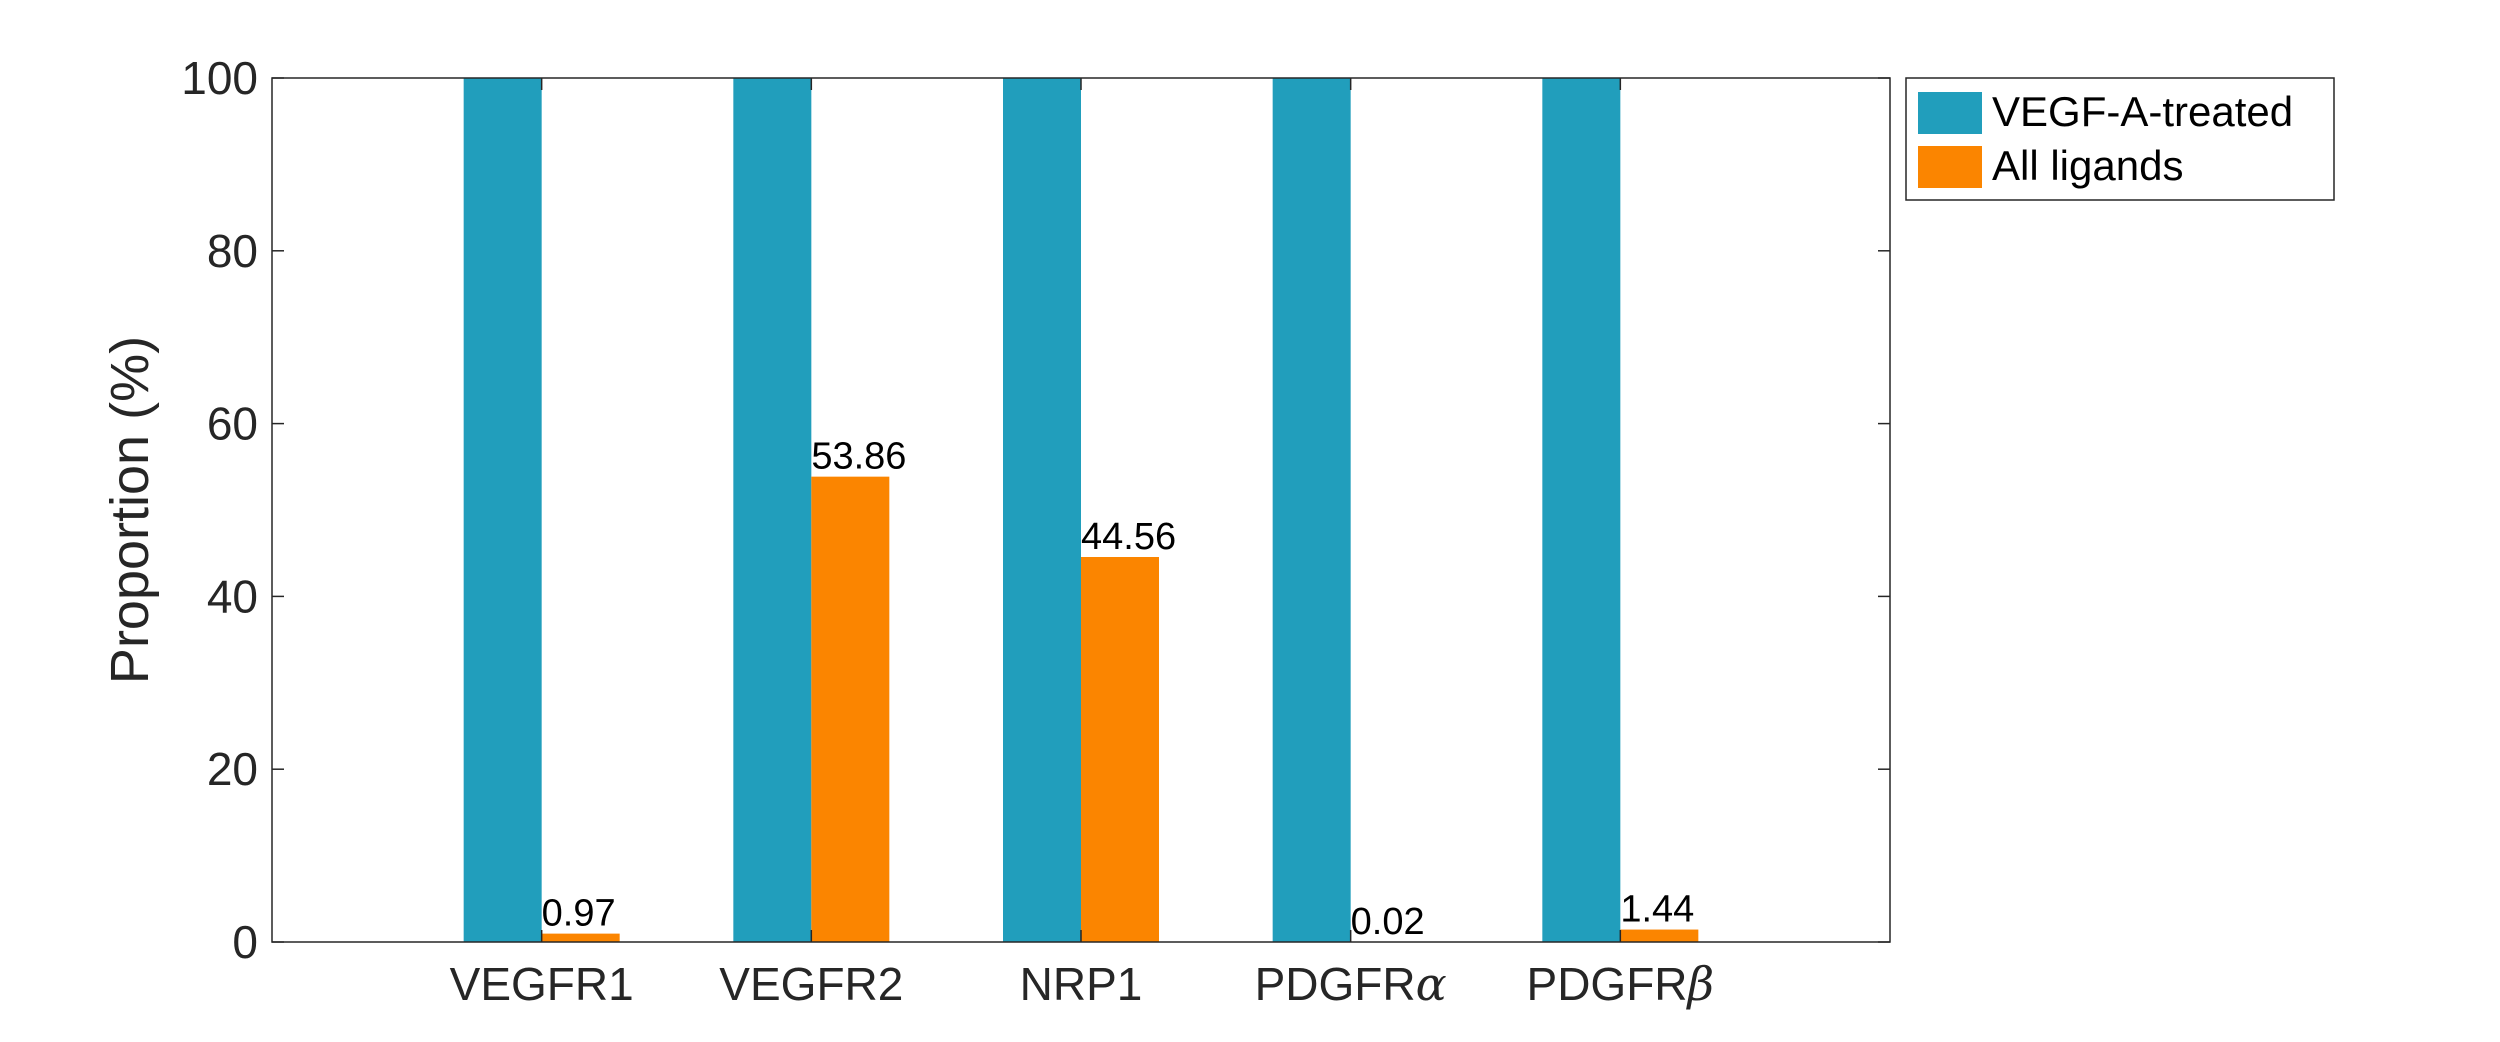 This screenshot has height=1042, width=2500. Describe the element at coordinates (245, 942) in the screenshot. I see `y-tick-label: 0` at that location.